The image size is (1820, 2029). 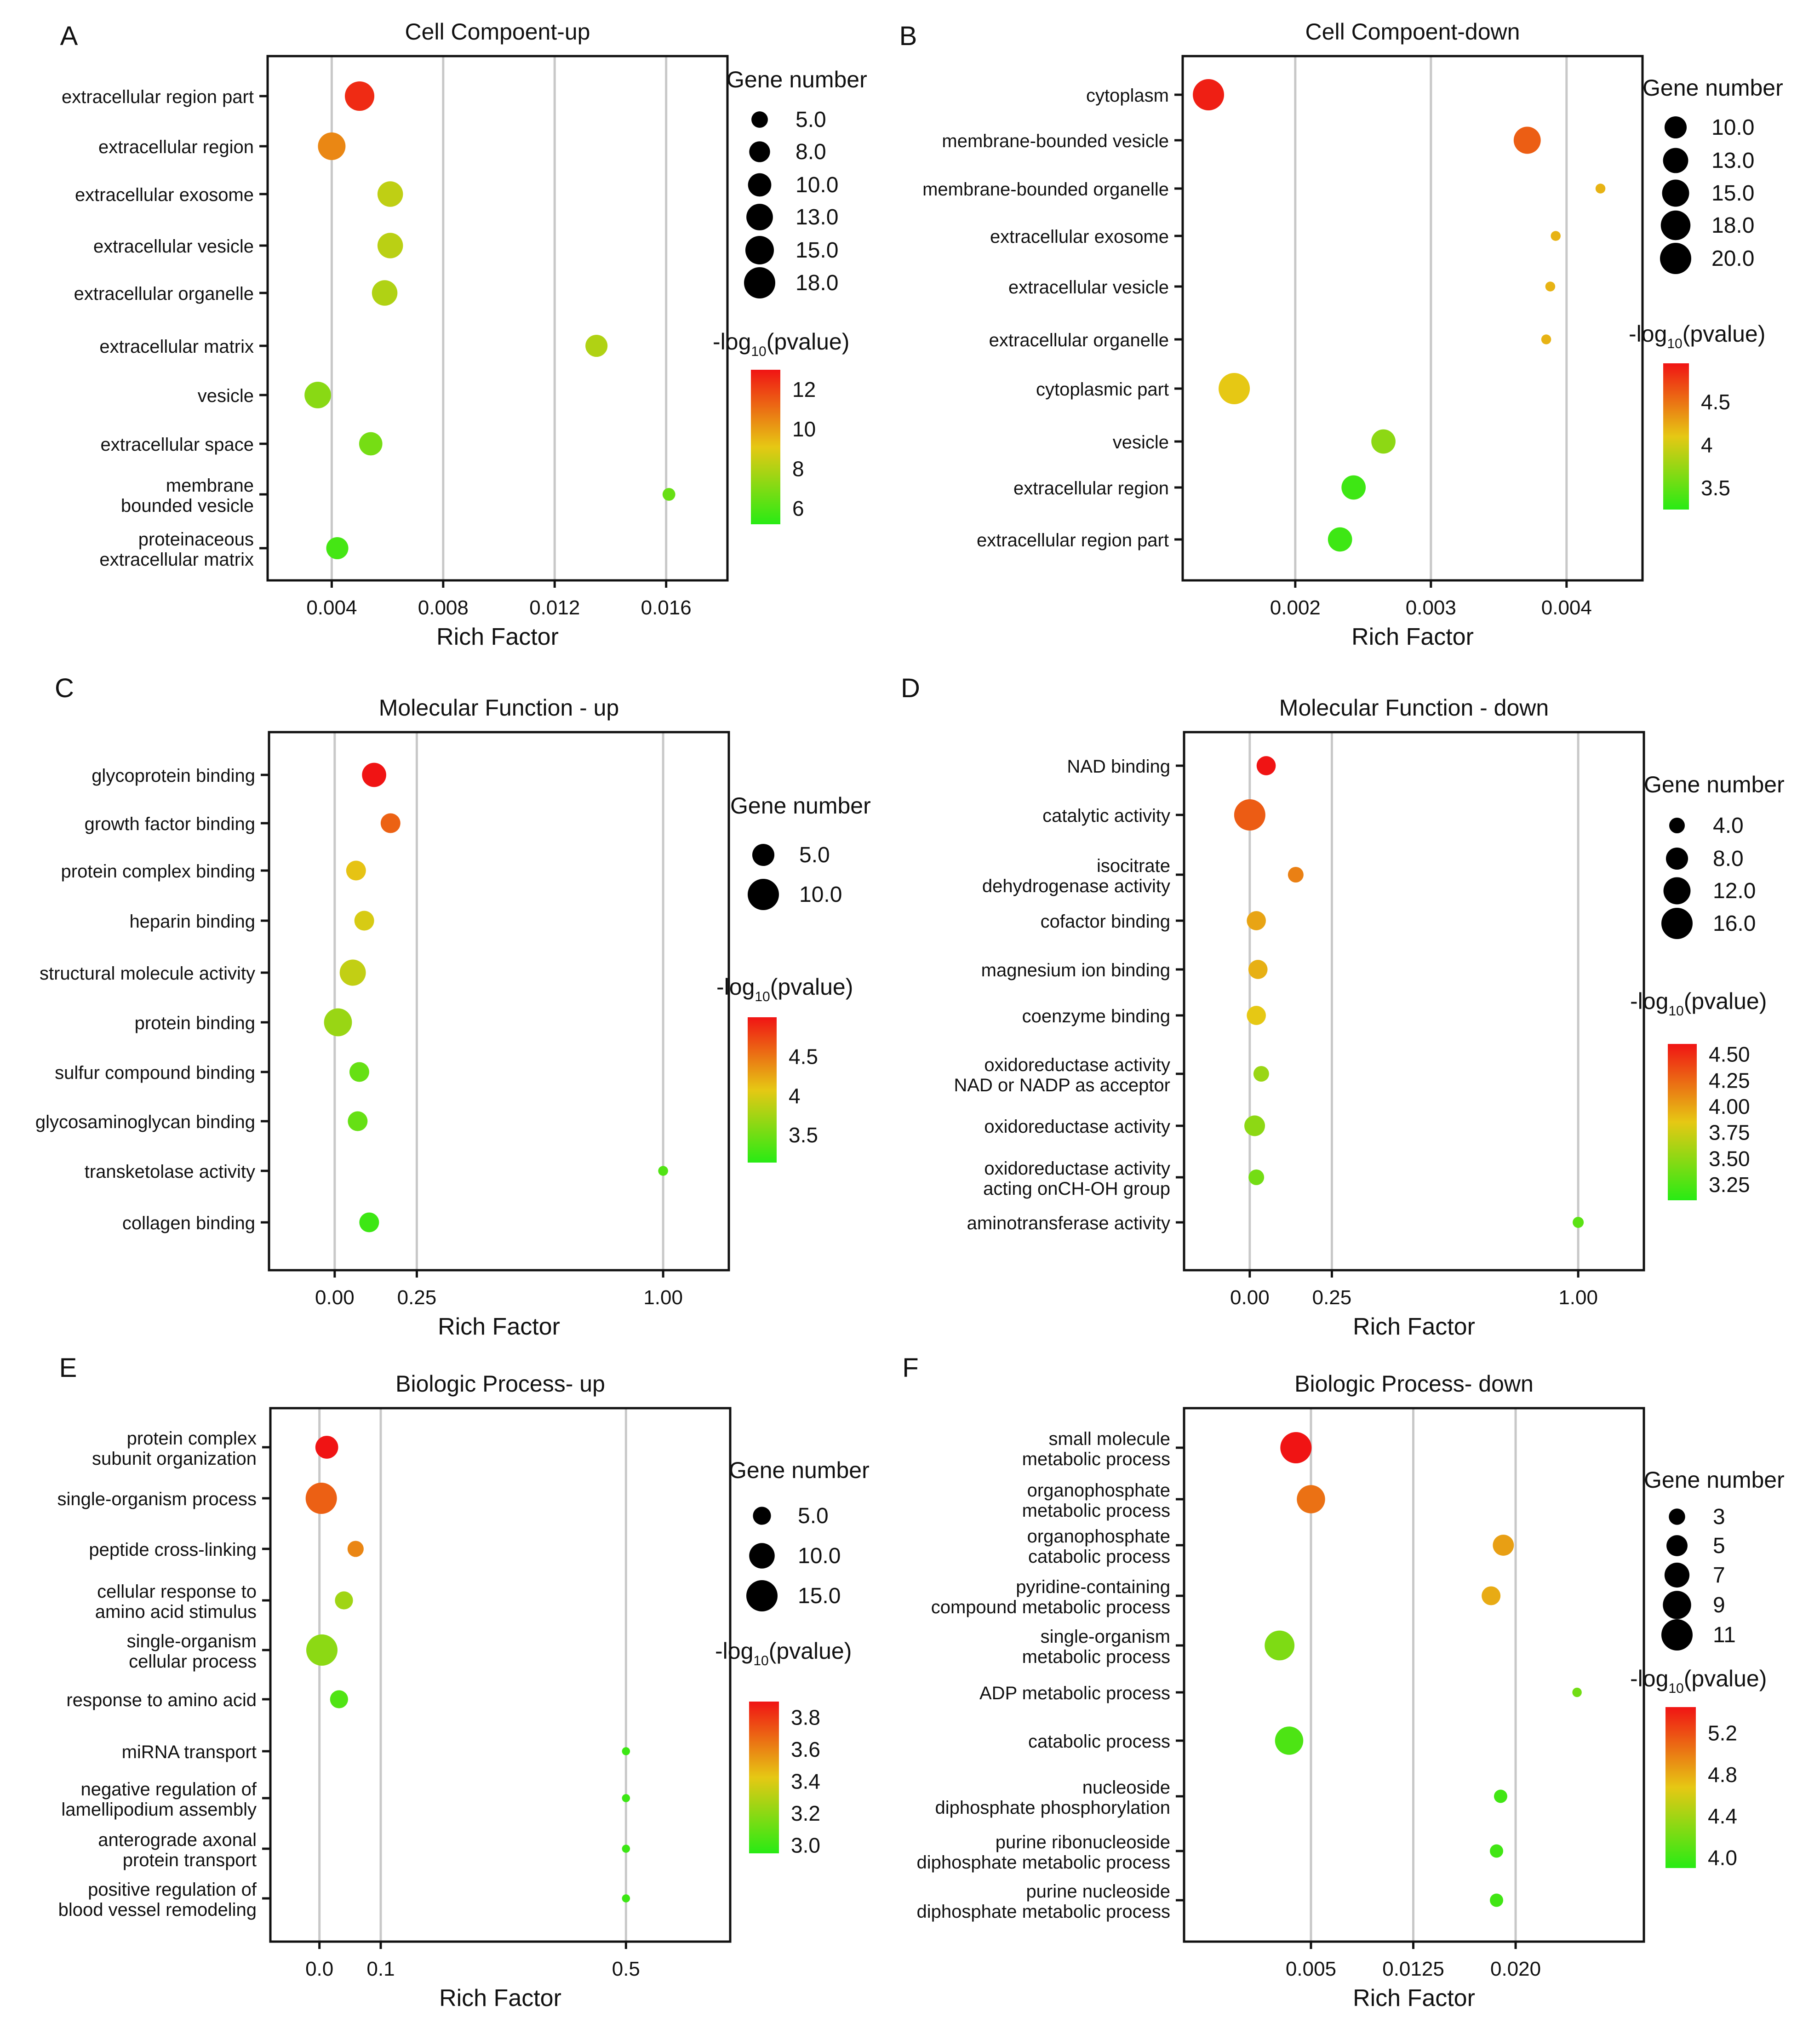 What do you see at coordinates (1729, 1054) in the screenshot?
I see `color-legend-tick-label: 4.50` at bounding box center [1729, 1054].